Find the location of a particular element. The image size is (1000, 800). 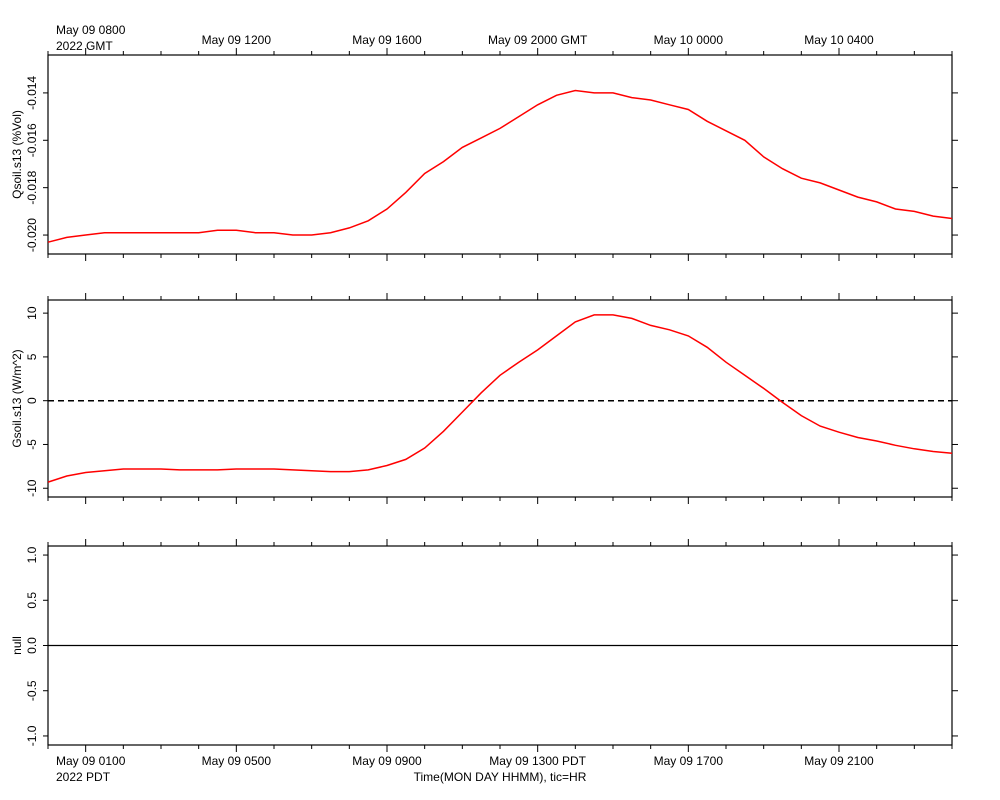

gmt-first-date-label: May 09 0800 is located at coordinates (91, 30).